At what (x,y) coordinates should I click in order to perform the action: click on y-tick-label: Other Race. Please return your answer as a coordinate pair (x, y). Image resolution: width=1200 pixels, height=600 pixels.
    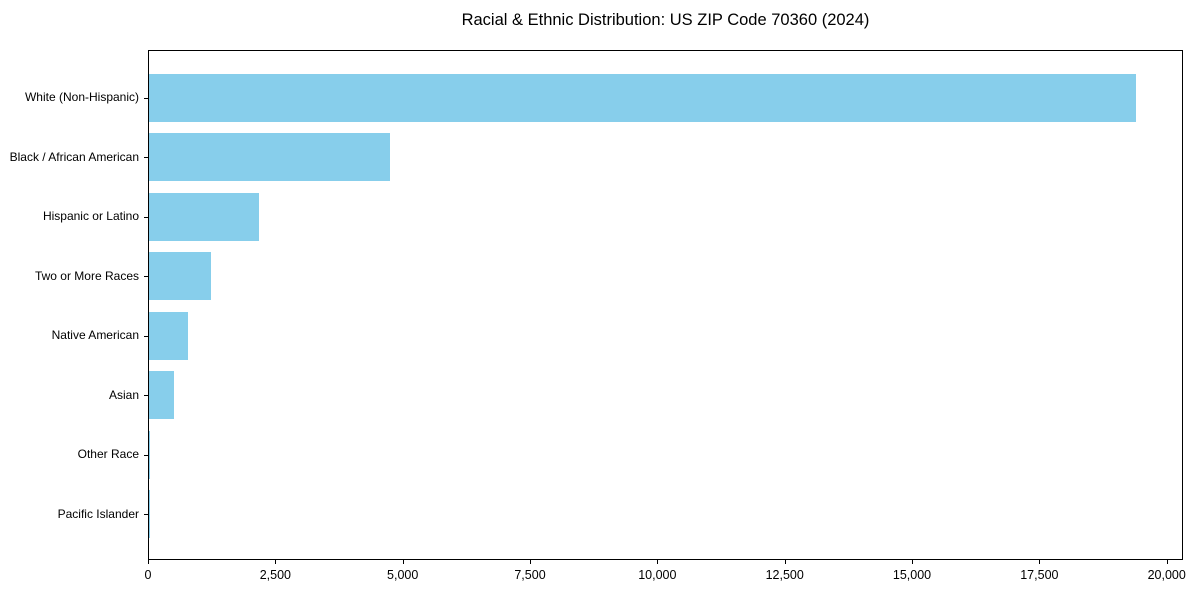
    Looking at the image, I should click on (108, 454).